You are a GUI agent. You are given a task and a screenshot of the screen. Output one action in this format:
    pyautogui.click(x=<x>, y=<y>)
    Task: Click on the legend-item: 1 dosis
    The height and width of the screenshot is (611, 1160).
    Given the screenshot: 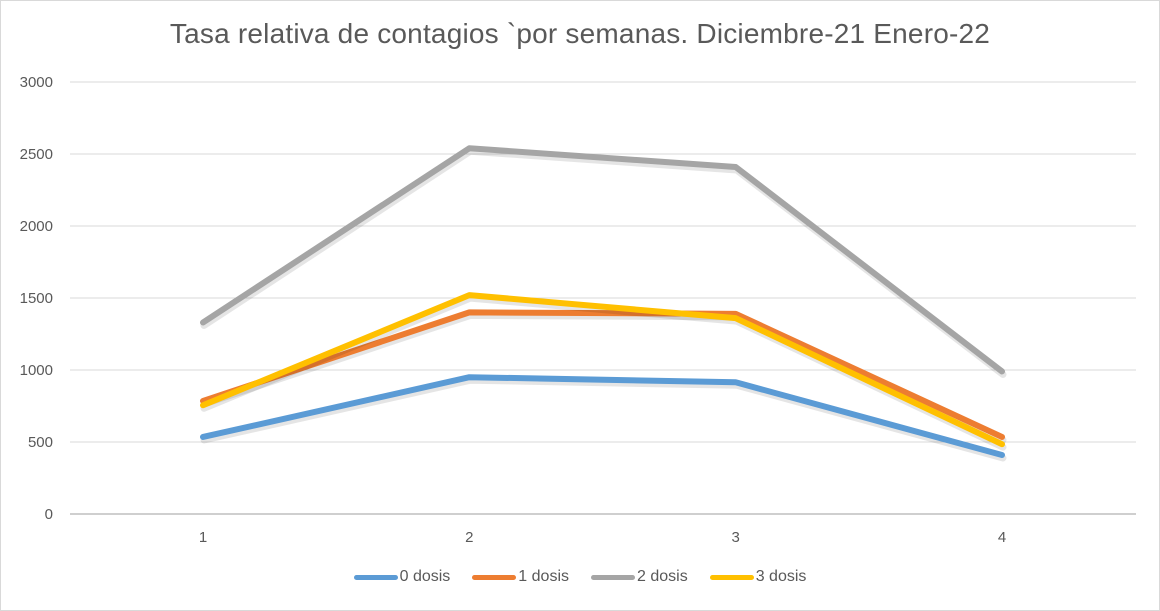 What is the action you would take?
    pyautogui.click(x=520, y=577)
    